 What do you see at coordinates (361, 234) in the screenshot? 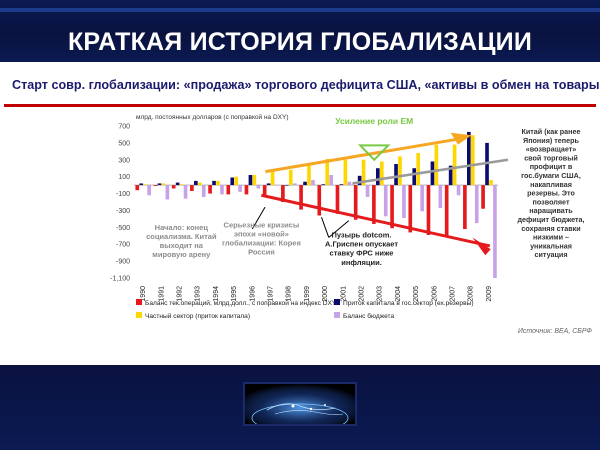
I see `dotcom-note: Пузырь dotcom.` at bounding box center [361, 234].